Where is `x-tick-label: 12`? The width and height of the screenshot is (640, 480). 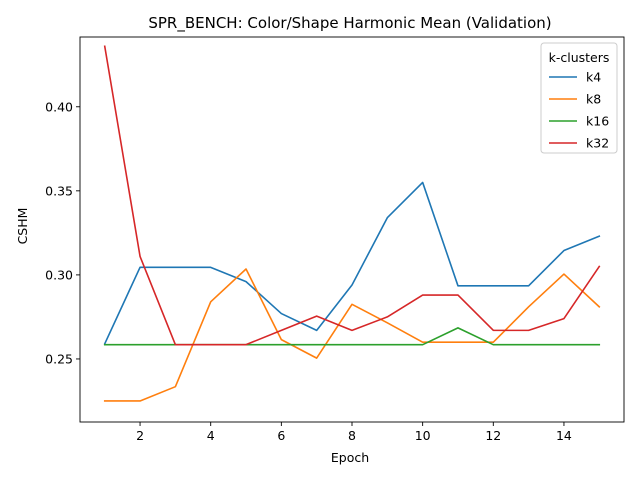
x-tick-label: 12 is located at coordinates (493, 435).